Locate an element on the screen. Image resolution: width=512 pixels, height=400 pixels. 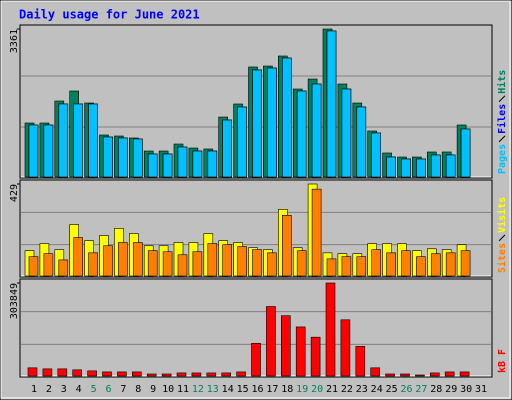
x-tick-label: 6 is located at coordinates (108, 389).